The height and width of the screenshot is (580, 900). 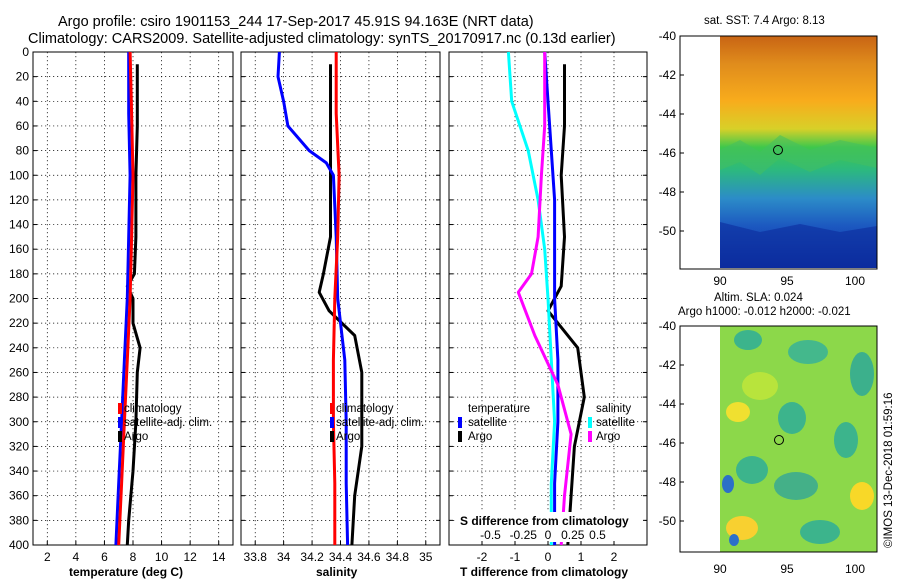 I want to click on s-difference-ticks: -0.5 -0.25 0 0.25 0.5, so click(x=543, y=535).